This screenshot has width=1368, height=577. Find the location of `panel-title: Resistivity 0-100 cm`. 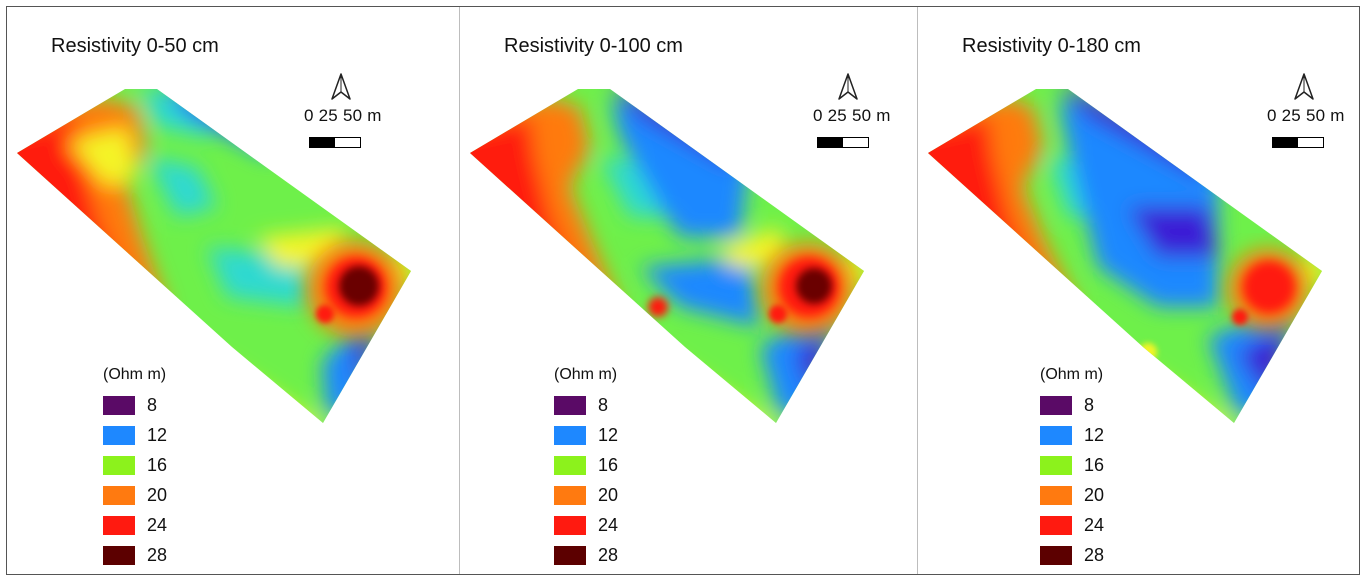

panel-title: Resistivity 0-100 cm is located at coordinates (593, 46).